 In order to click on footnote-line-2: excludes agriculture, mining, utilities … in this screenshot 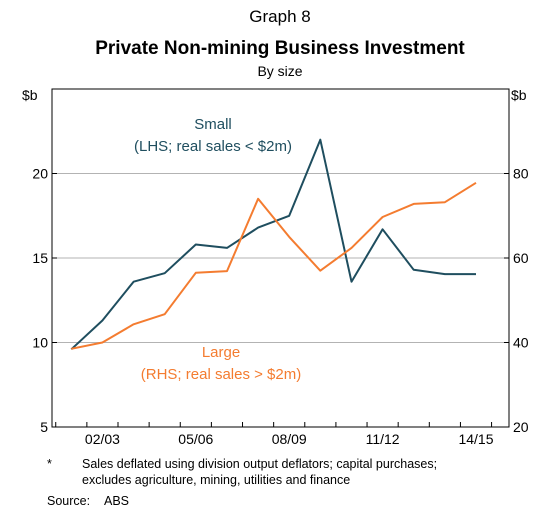, I will do `click(216, 480)`.